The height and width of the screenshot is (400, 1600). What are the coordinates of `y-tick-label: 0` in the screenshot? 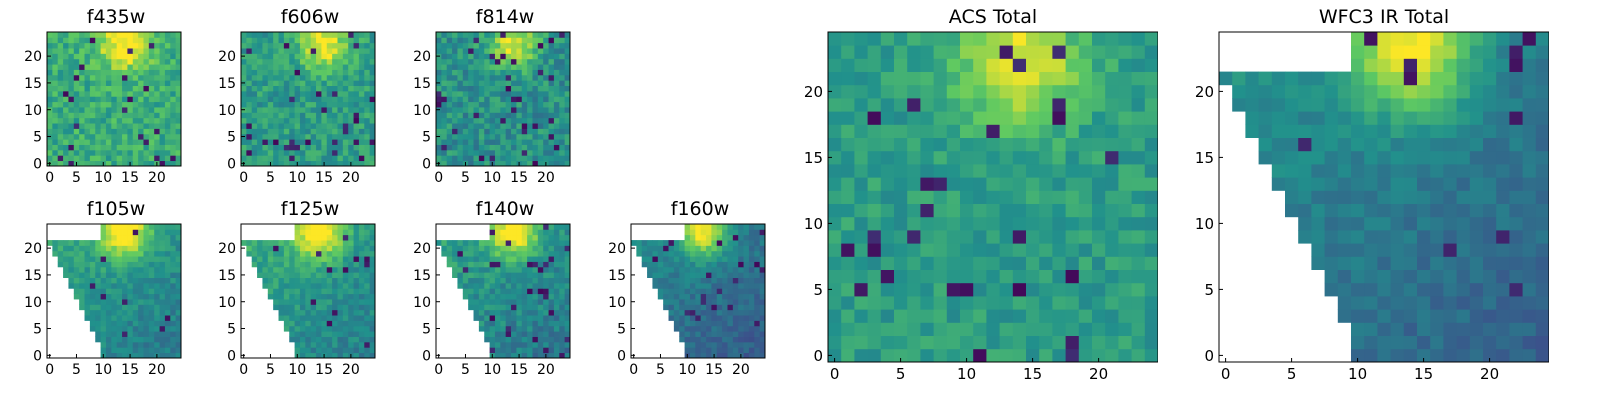 It's located at (37, 164).